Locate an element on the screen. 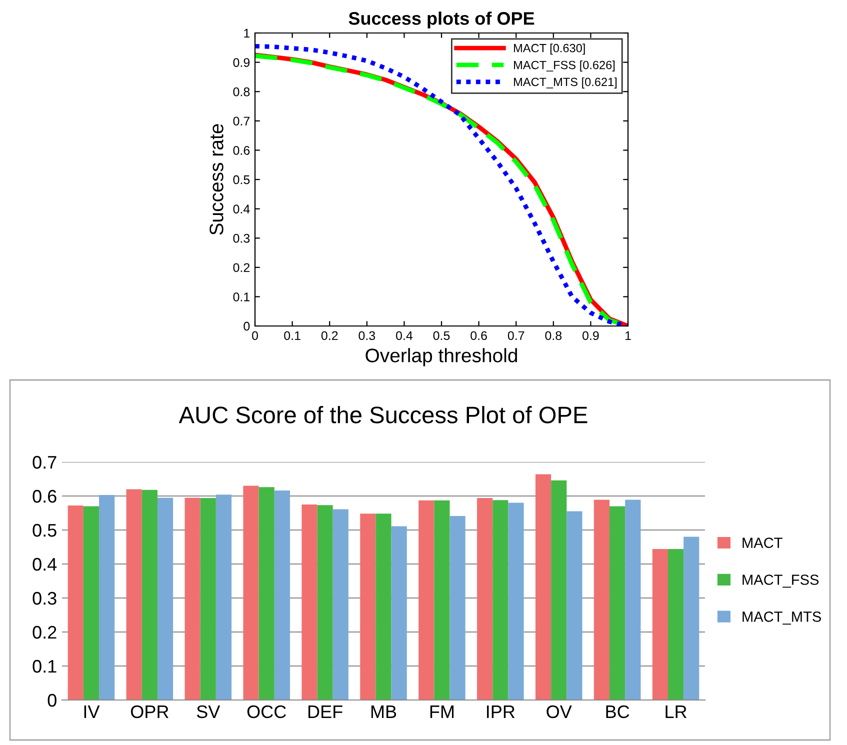 This screenshot has height=745, width=847. x-tick-label: OCC is located at coordinates (266, 711).